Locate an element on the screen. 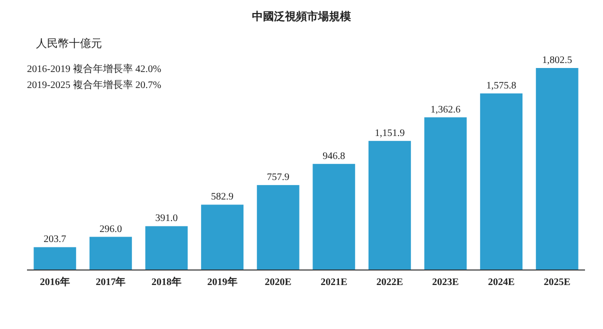 The image size is (603, 329). data-label: 946.8 is located at coordinates (334, 156).